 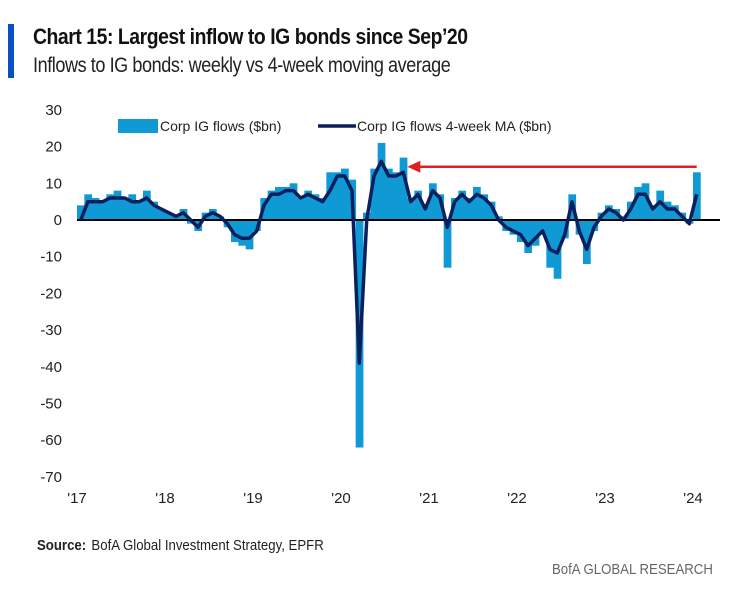 What do you see at coordinates (53, 147) in the screenshot?
I see `y-tick-label: 20` at bounding box center [53, 147].